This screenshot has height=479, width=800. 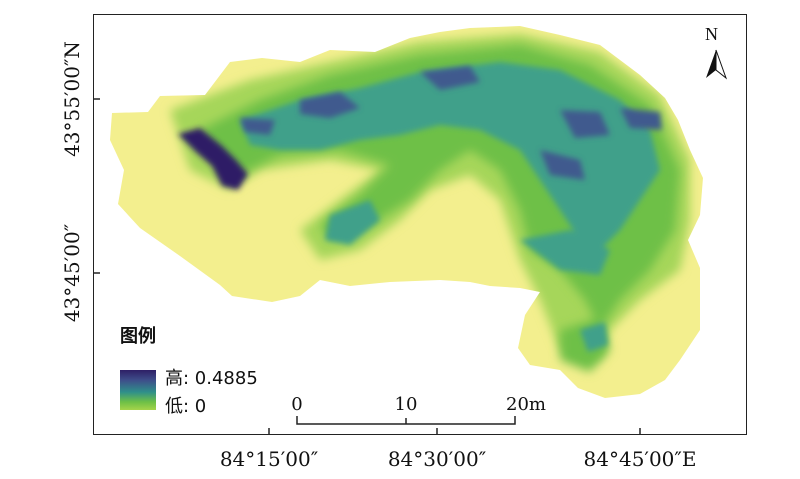 I want to click on scale-label-10: 10, so click(x=406, y=404).